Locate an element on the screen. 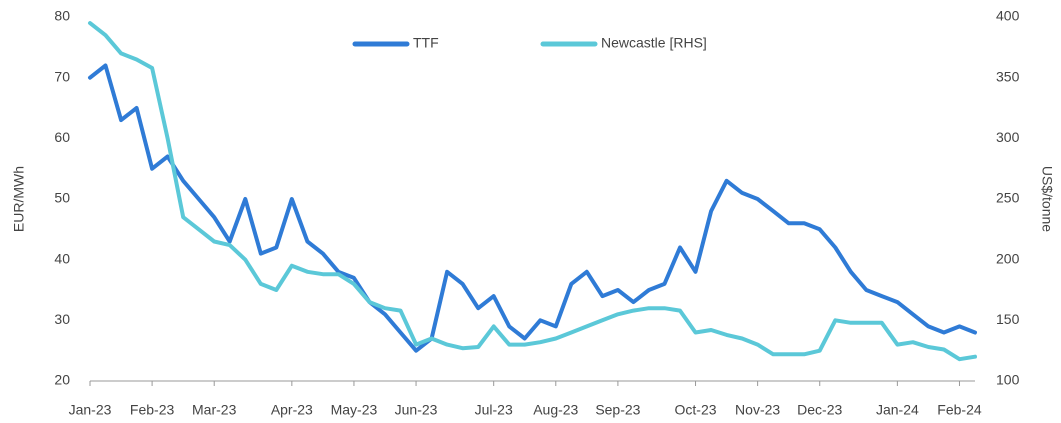  x-tick-label: Jun-23 is located at coordinates (416, 410).